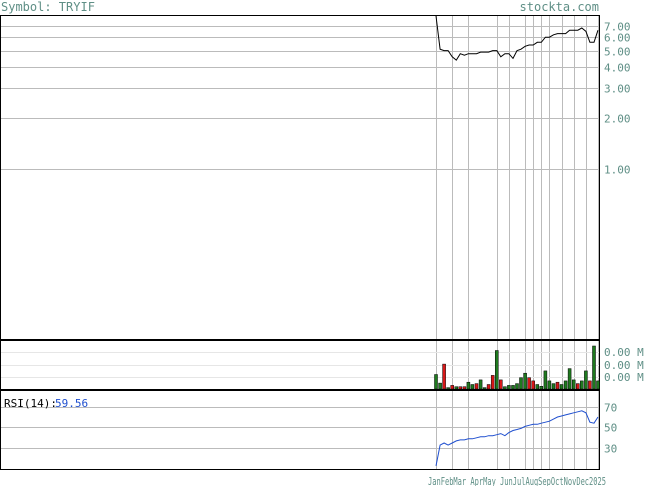  I want to click on price-tick-label: 5.00, so click(617, 52).